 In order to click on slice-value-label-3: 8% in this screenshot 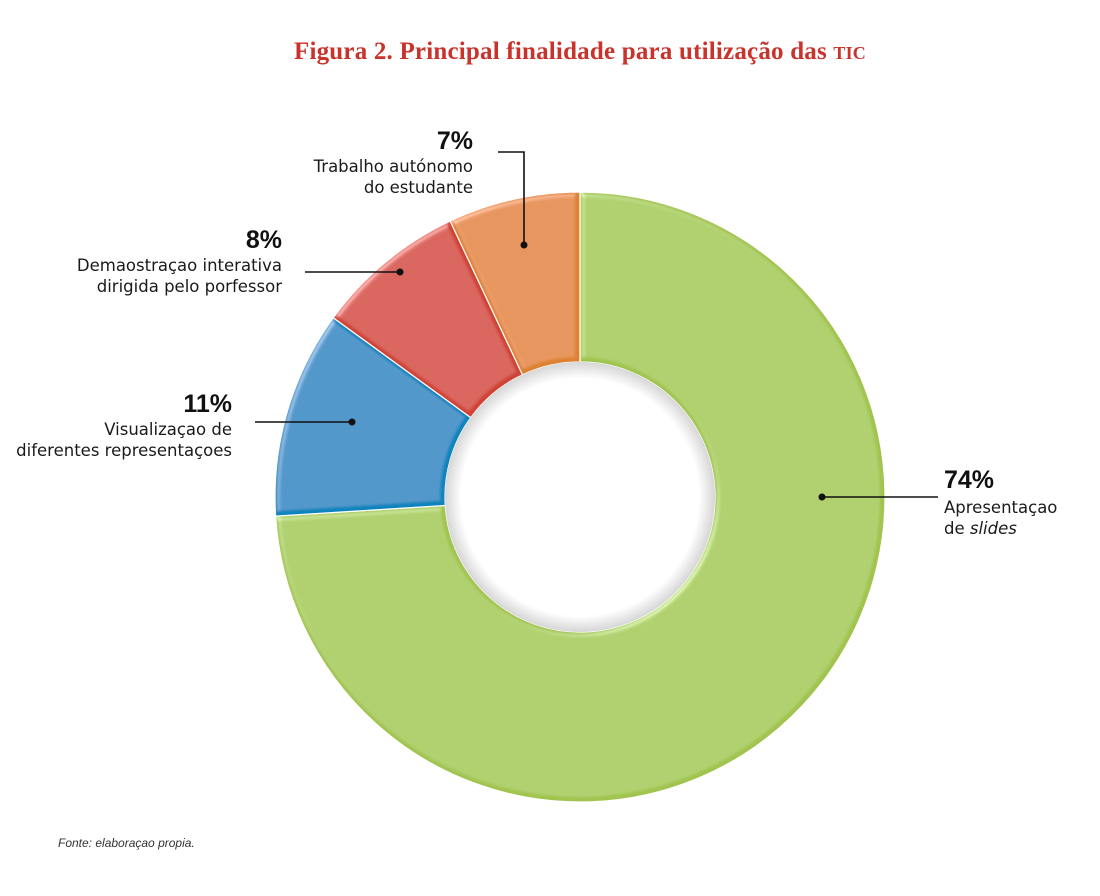, I will do `click(264, 240)`.